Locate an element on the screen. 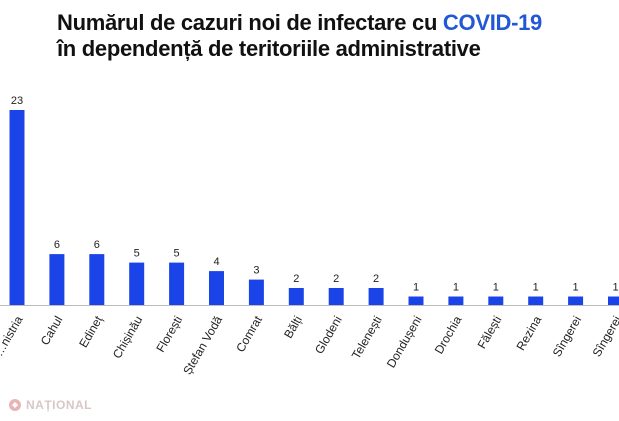 The height and width of the screenshot is (421, 619). tick-label: Glodeni is located at coordinates (328, 335).